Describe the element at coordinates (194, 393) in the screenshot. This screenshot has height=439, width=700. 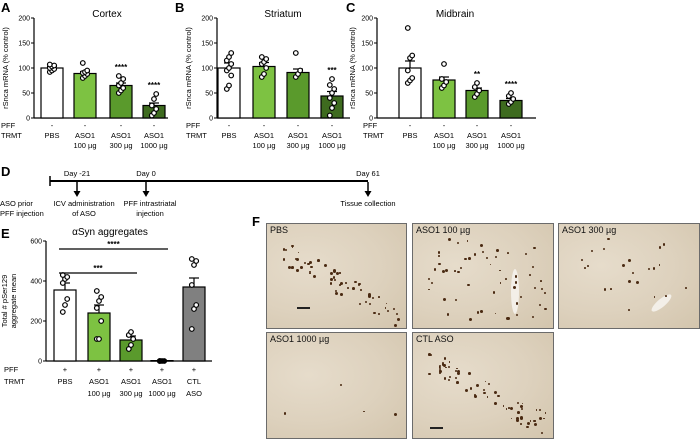
I see `category-dose-label: ASO` at that location.